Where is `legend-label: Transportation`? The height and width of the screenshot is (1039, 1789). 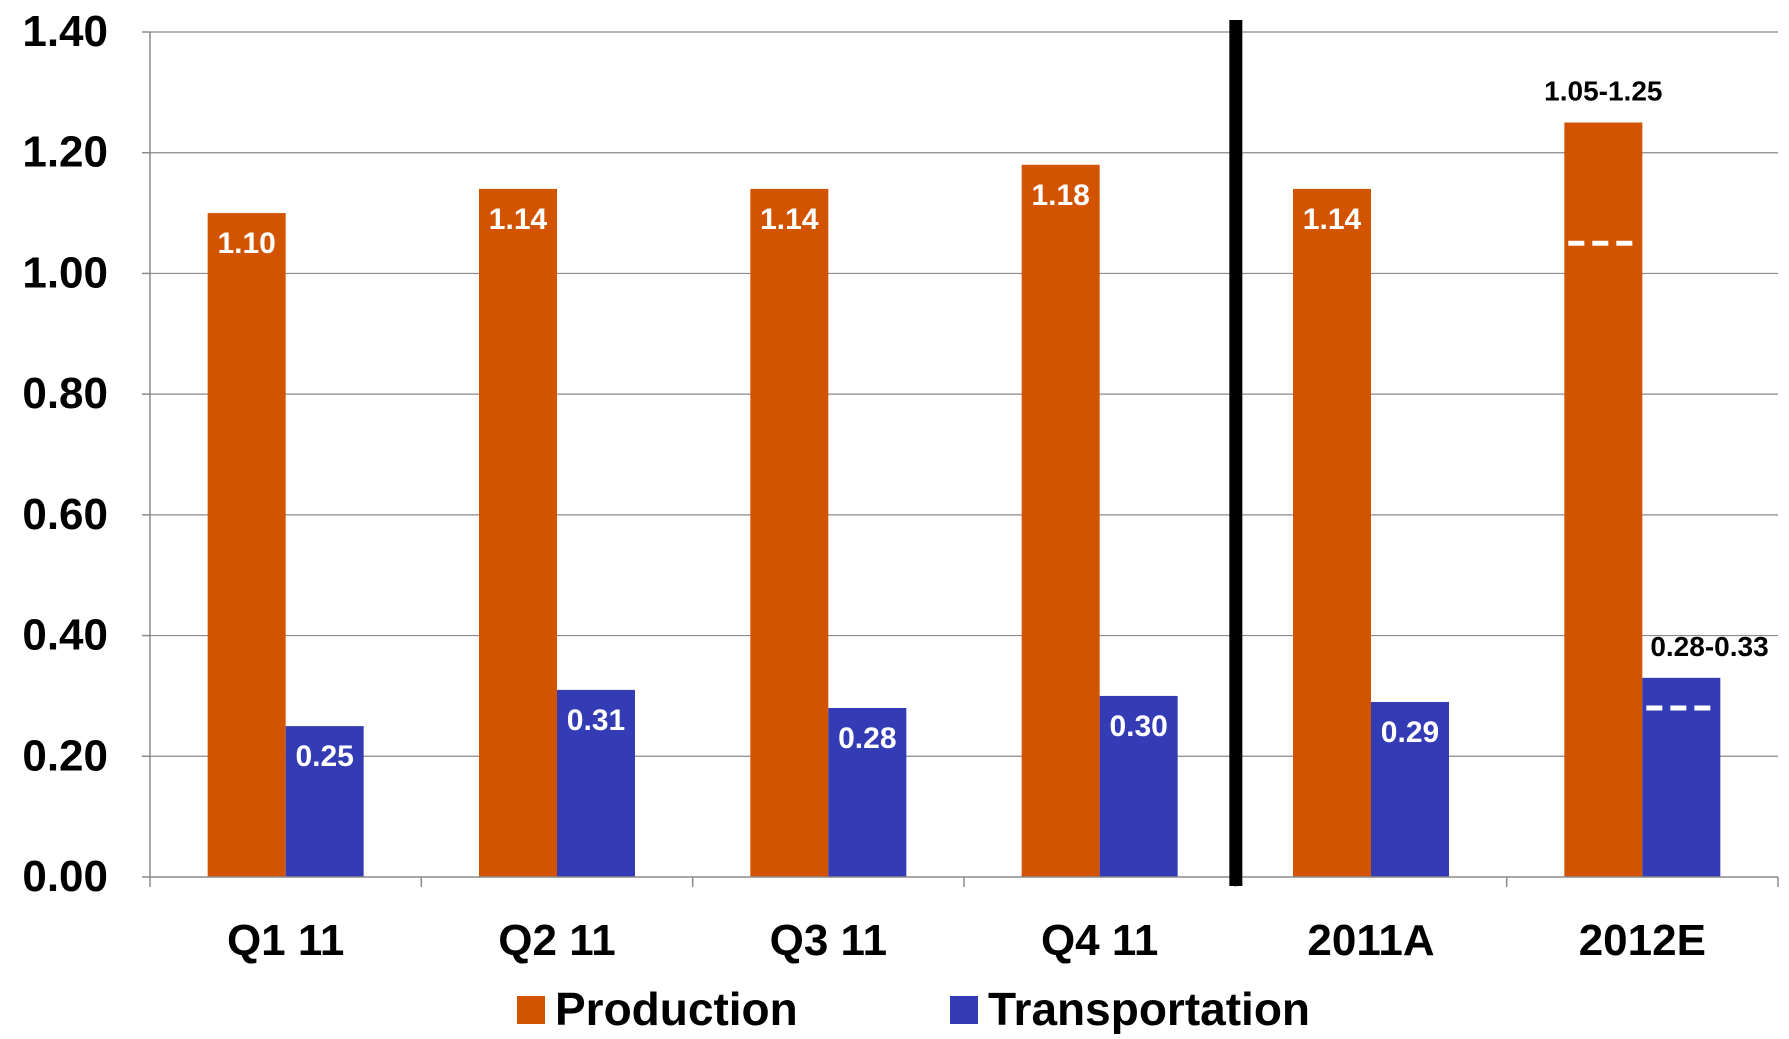
legend-label: Transportation is located at coordinates (1149, 1008).